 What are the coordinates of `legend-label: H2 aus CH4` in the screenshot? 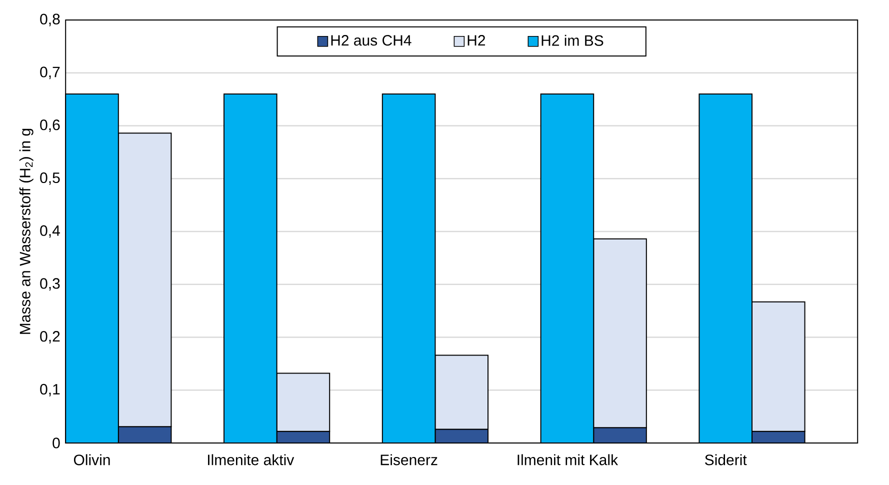 It's located at (371, 40).